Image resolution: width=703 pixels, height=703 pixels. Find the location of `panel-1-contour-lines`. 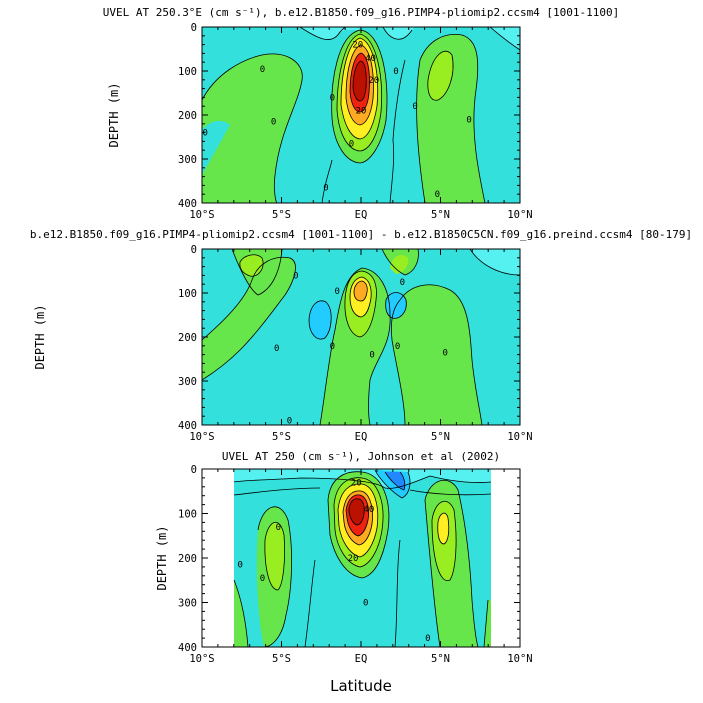

panel-1-contour-lines is located at coordinates (361, 115).